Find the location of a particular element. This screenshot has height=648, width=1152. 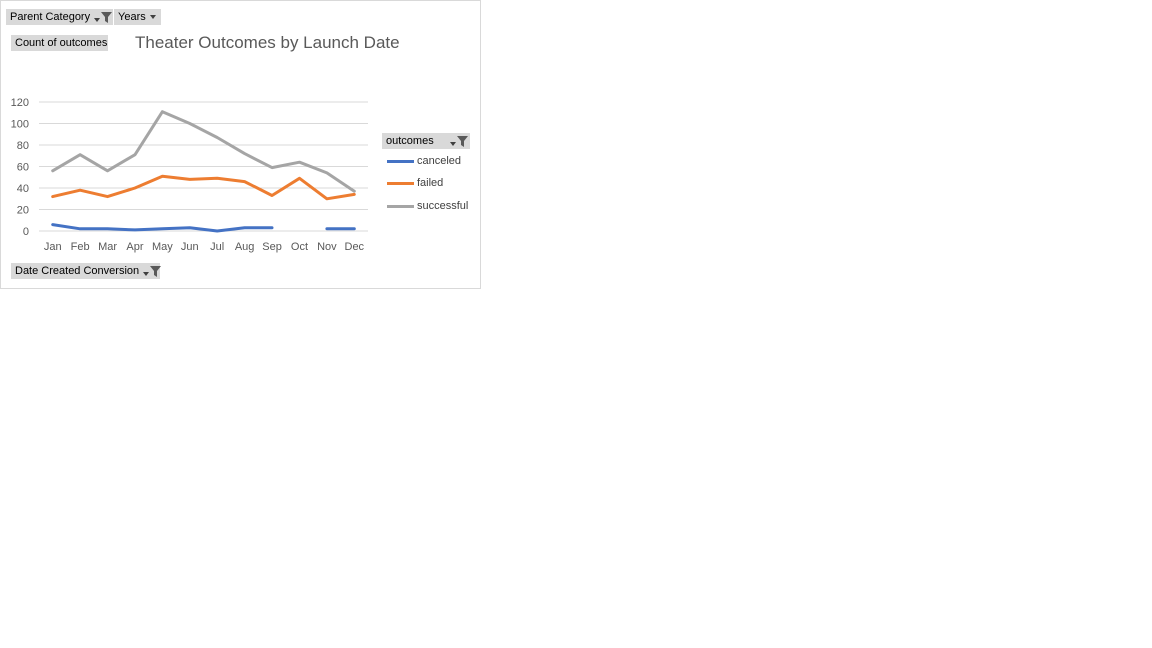

data-point-successful-dec is located at coordinates (354, 191).